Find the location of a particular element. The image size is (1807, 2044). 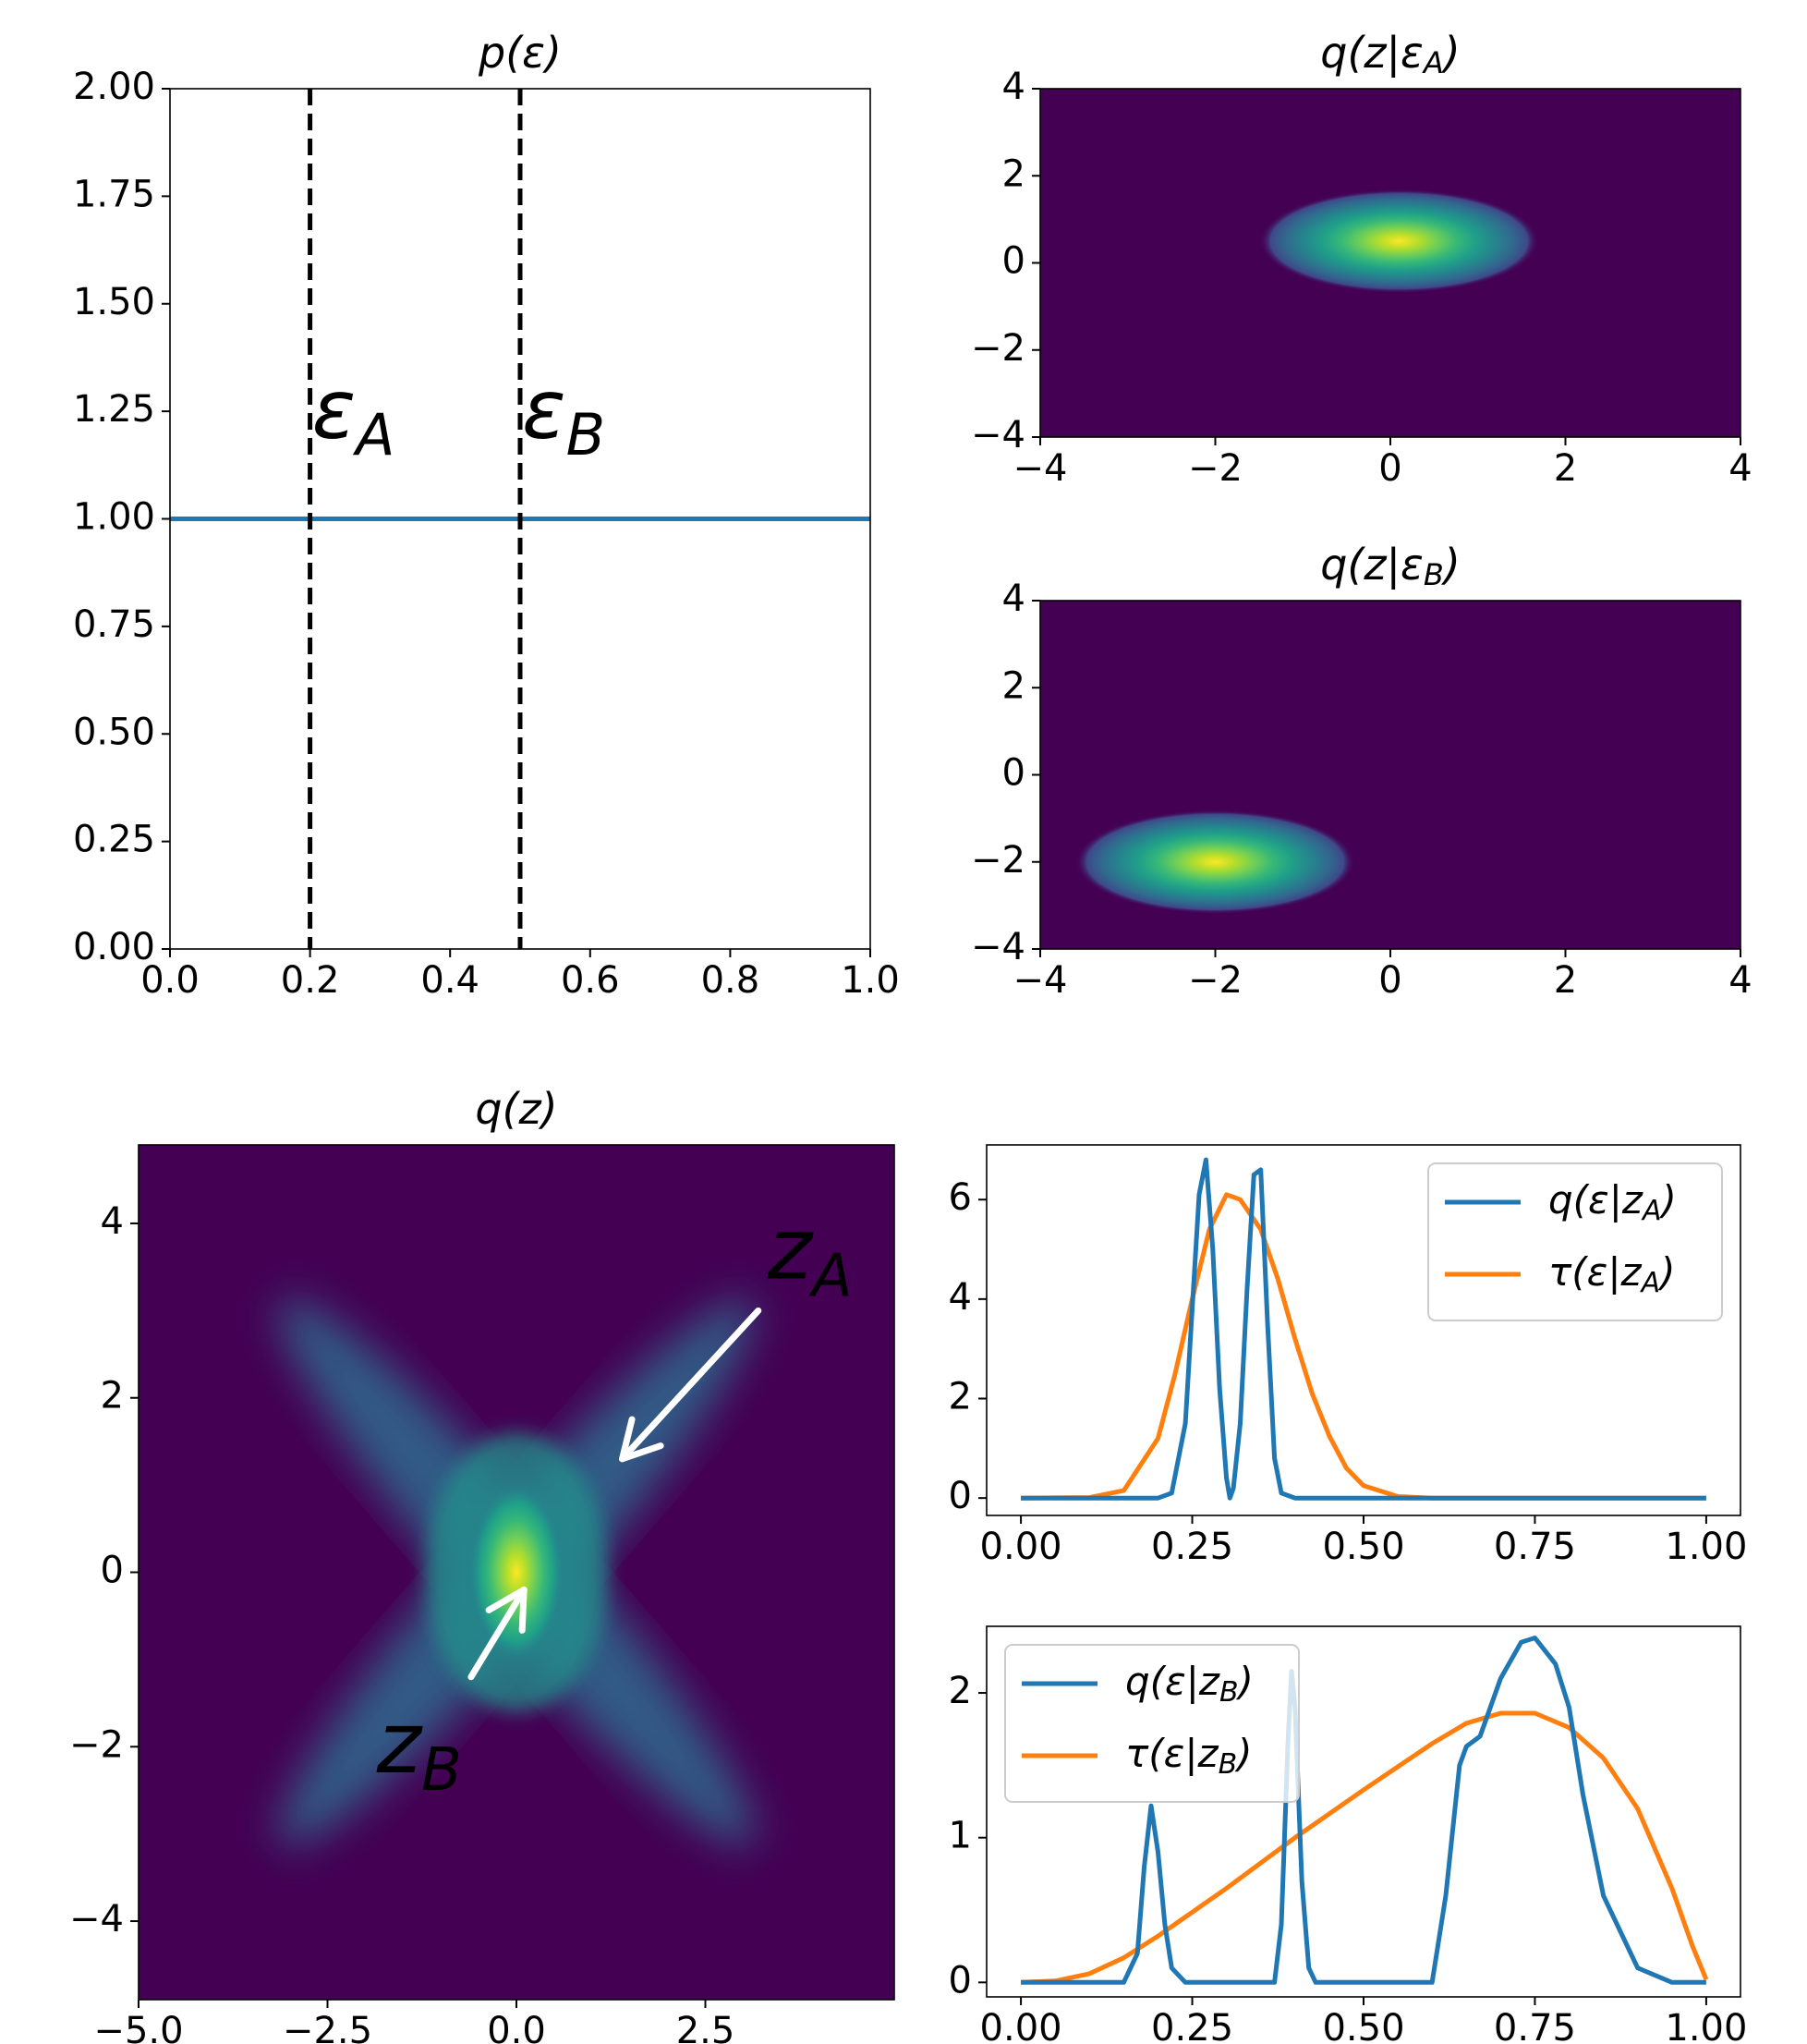

arrow-A is located at coordinates (691, 1385).